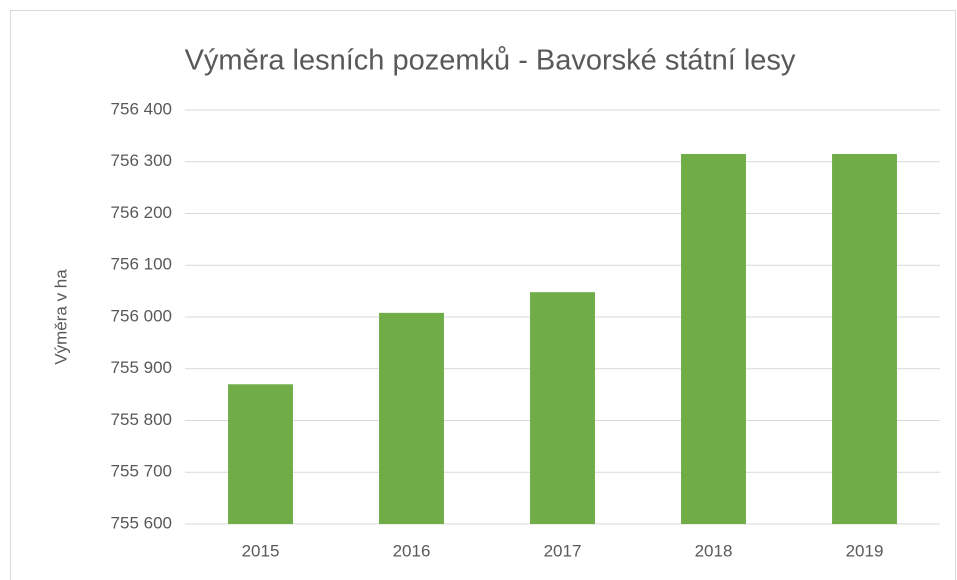 Image resolution: width=957 pixels, height=580 pixels. What do you see at coordinates (261, 550) in the screenshot?
I see `x-tick-label: 2015` at bounding box center [261, 550].